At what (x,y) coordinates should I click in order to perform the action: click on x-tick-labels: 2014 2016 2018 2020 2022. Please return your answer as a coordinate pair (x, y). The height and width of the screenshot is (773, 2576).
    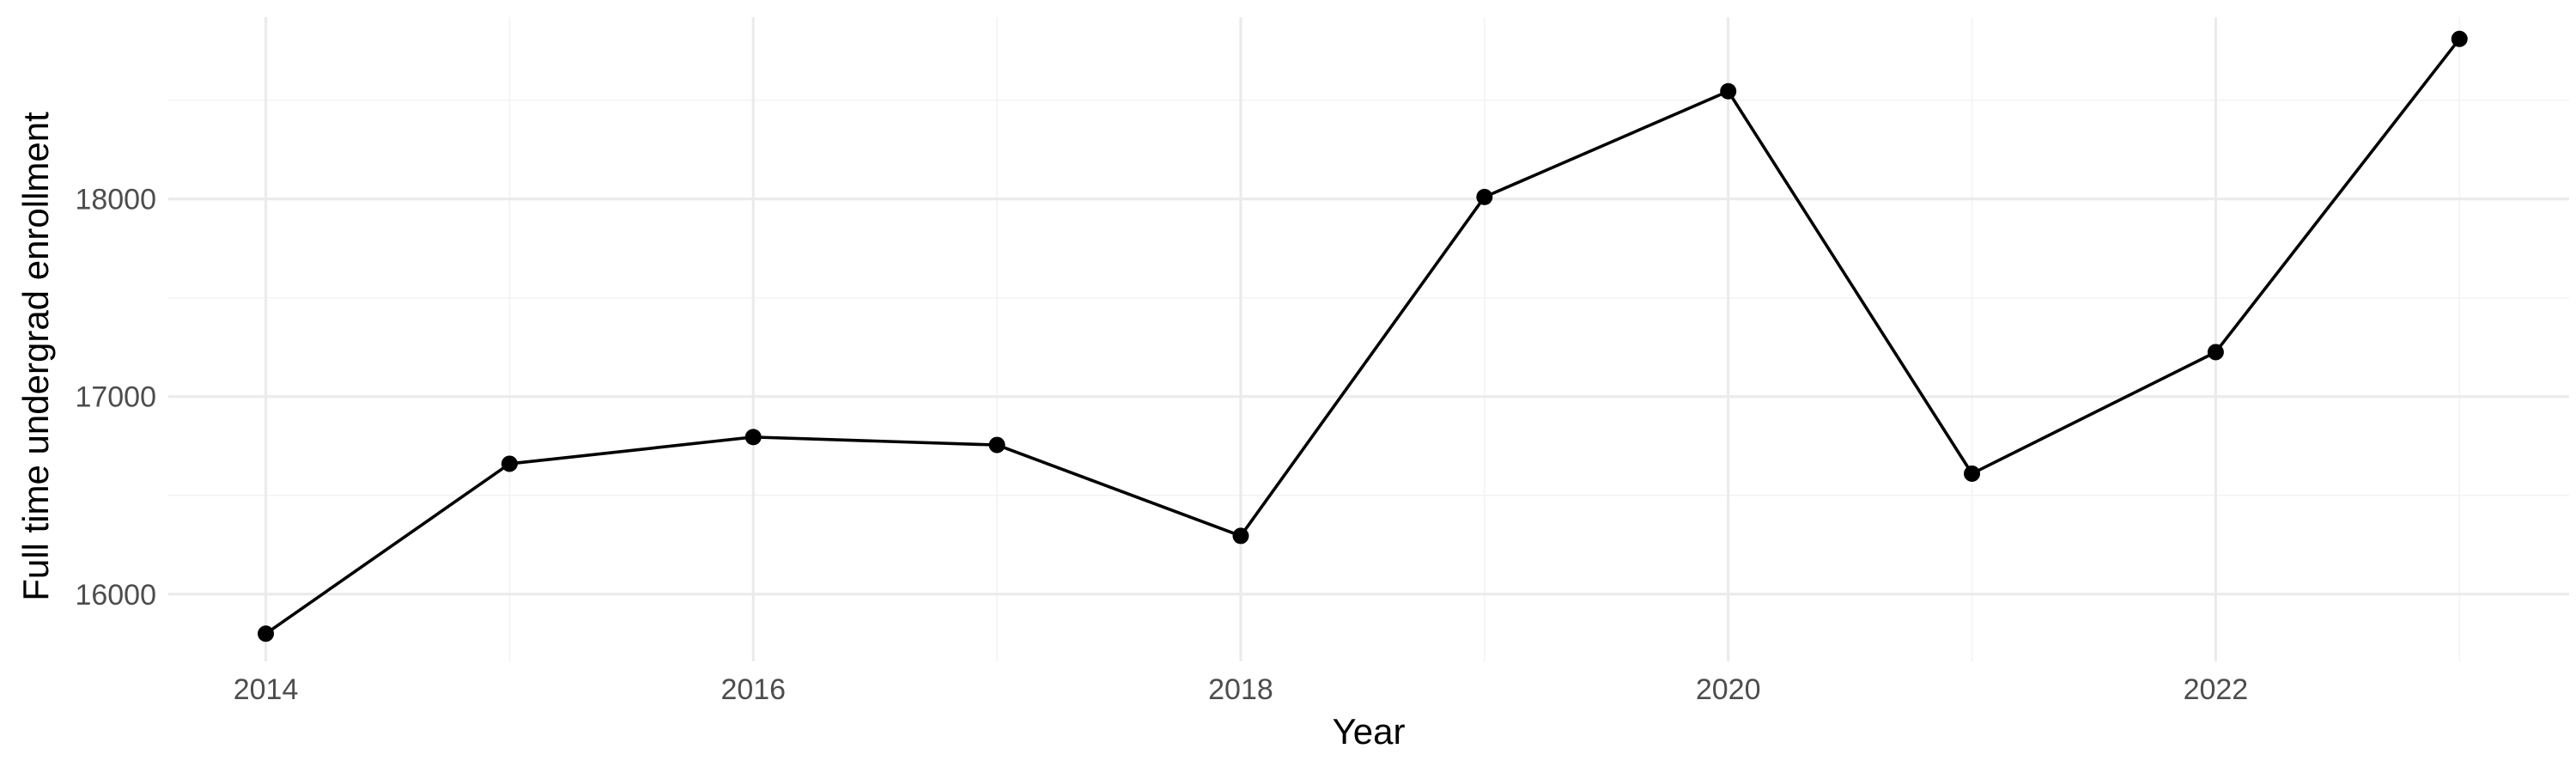
    Looking at the image, I should click on (1241, 689).